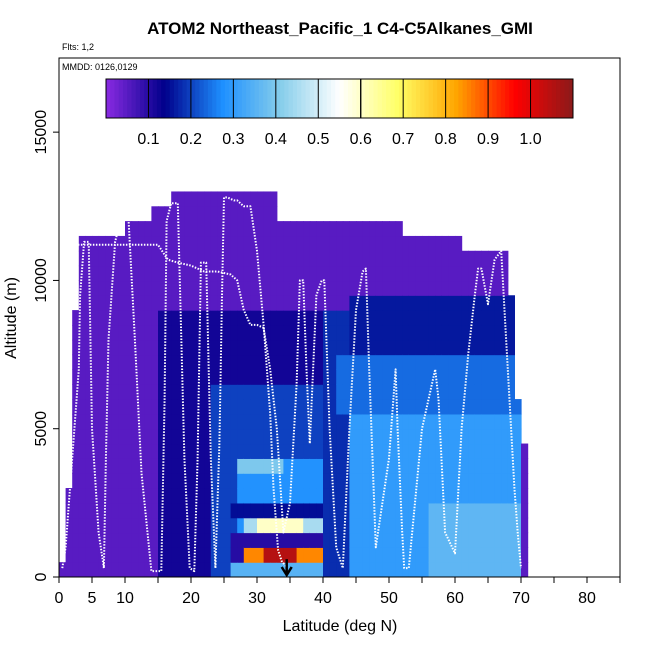 This screenshot has height=650, width=650. Describe the element at coordinates (286, 568) in the screenshot. I see `latitude-marker-layer` at that location.